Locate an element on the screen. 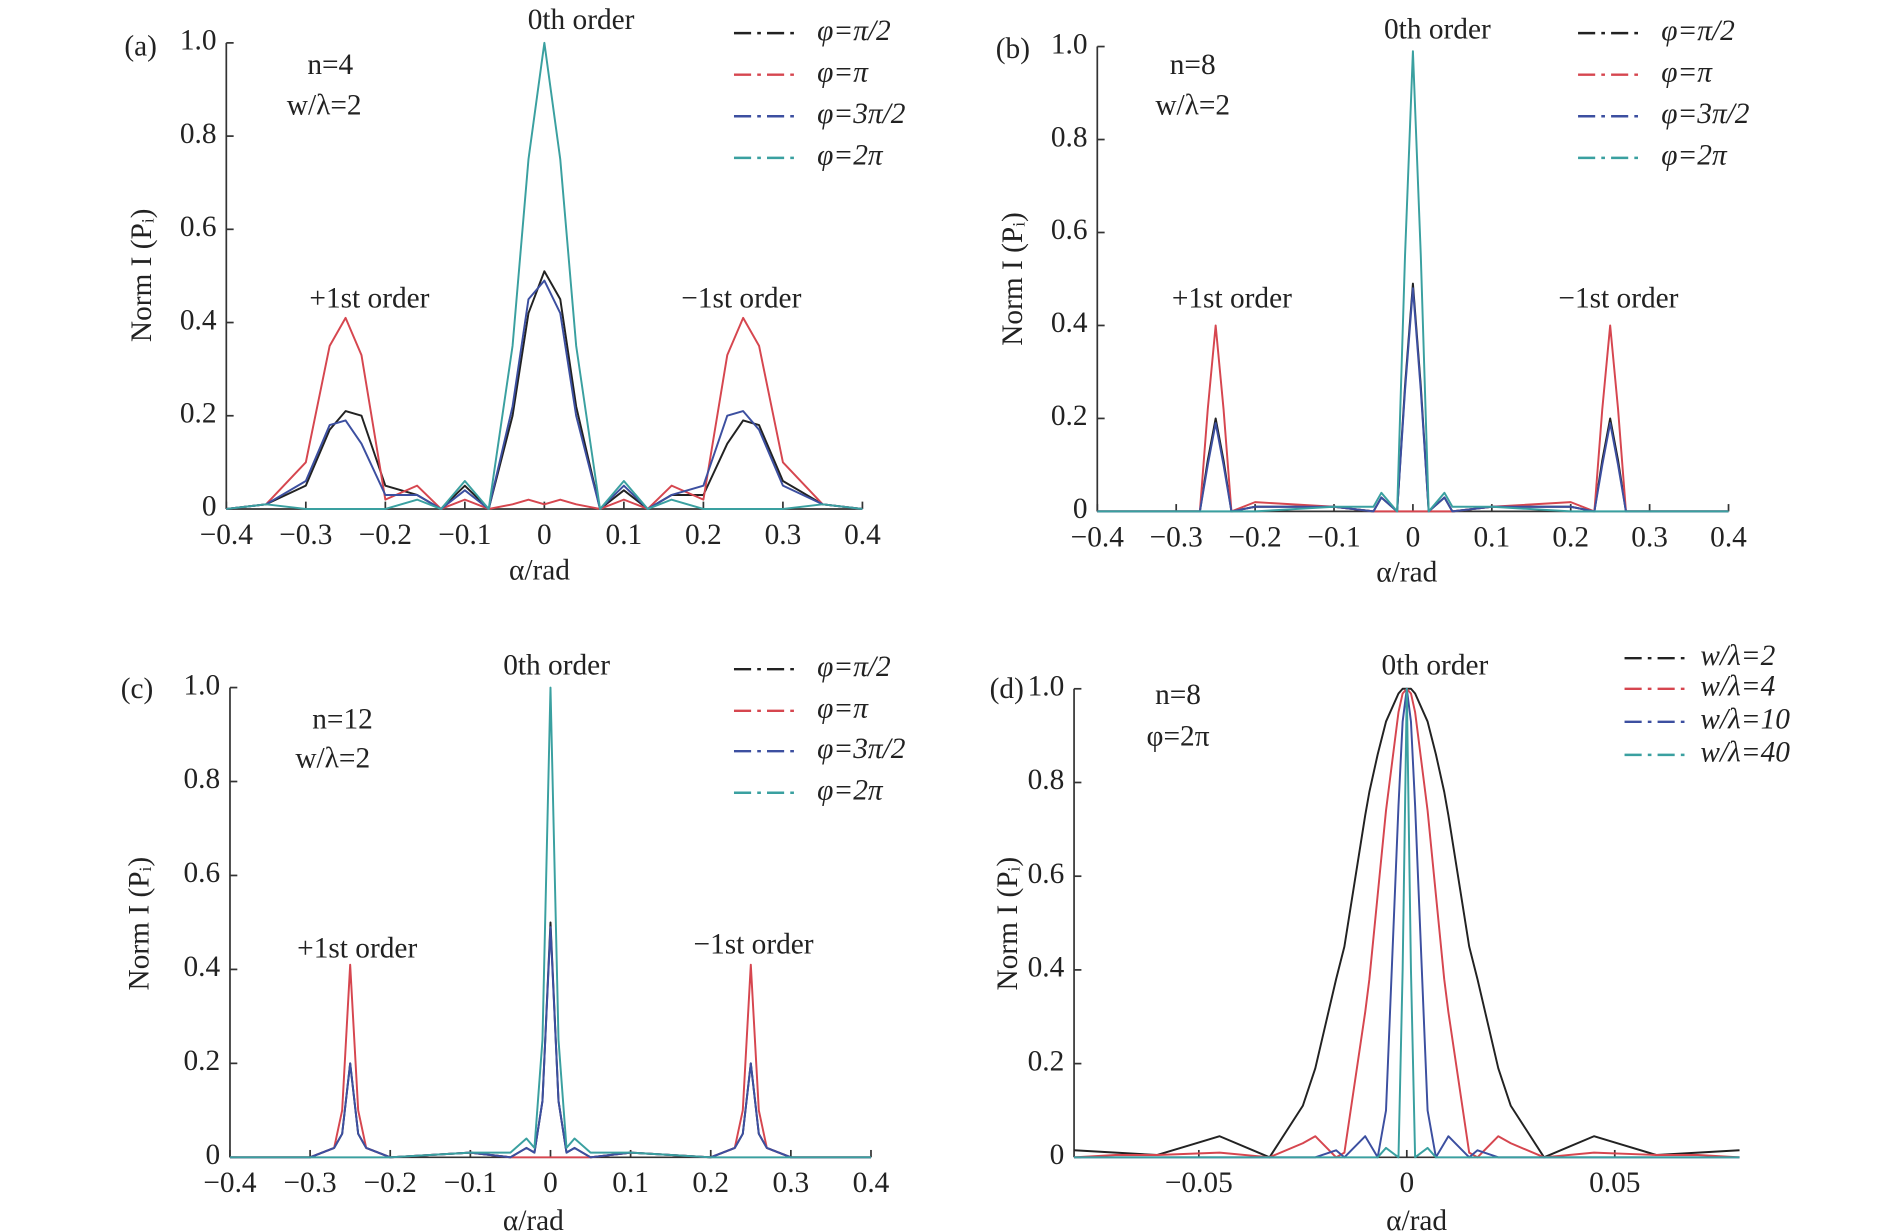  x-tick-label: −0.05 is located at coordinates (1199, 1183).